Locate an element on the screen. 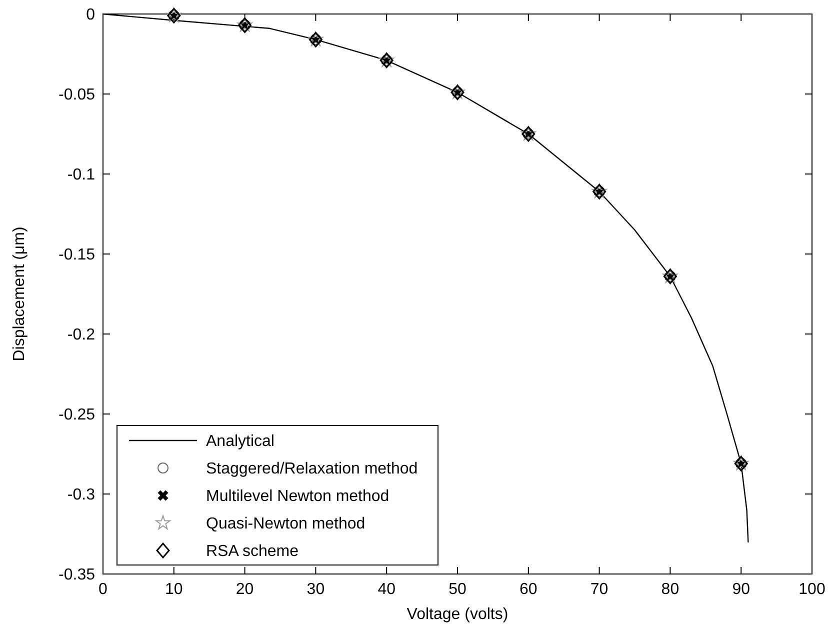  x-tick-label: 10 is located at coordinates (174, 589).